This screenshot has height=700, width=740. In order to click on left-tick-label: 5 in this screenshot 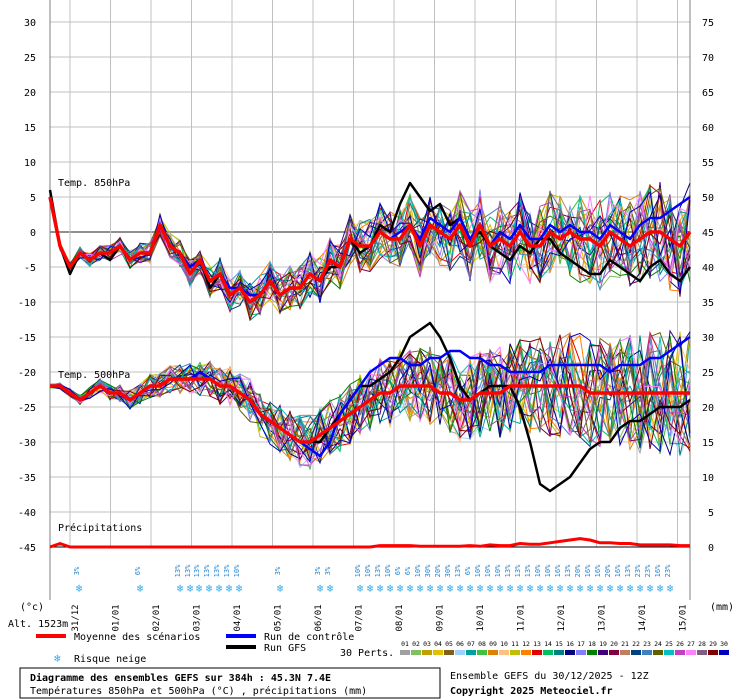, I will do `click(33, 198)`.